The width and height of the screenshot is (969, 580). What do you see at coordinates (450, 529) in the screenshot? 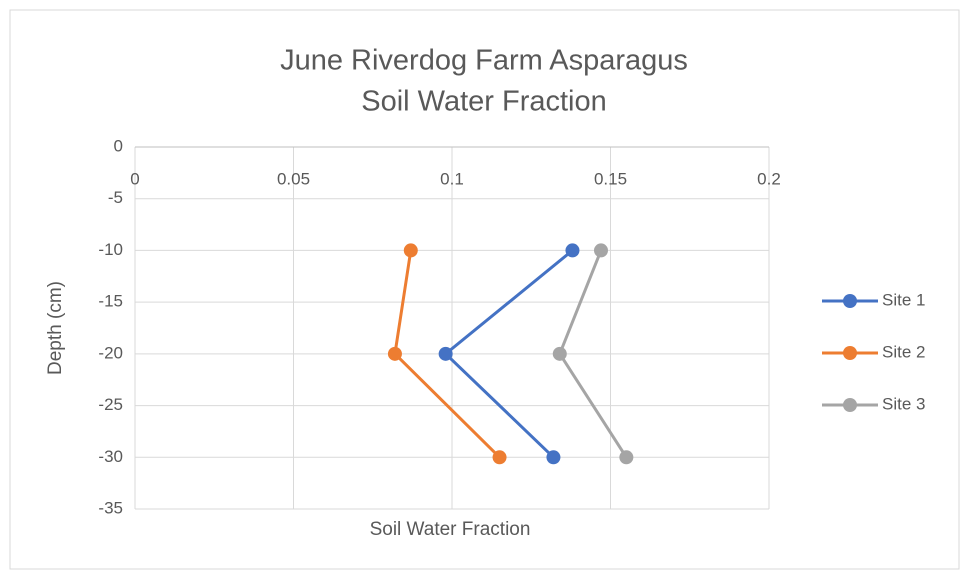
I see `x-axis-label: Soil Water Fraction` at bounding box center [450, 529].